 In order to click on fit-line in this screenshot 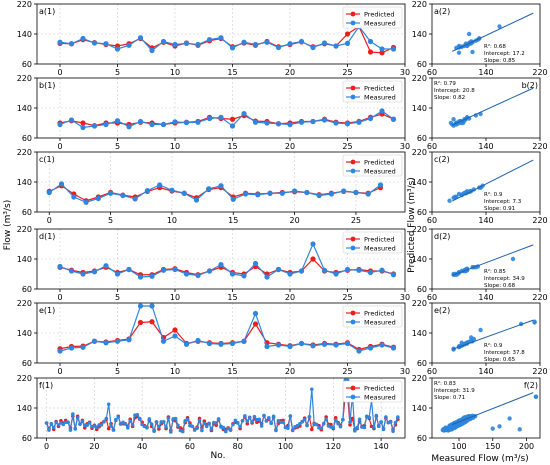, I will do `click(493, 180)`.